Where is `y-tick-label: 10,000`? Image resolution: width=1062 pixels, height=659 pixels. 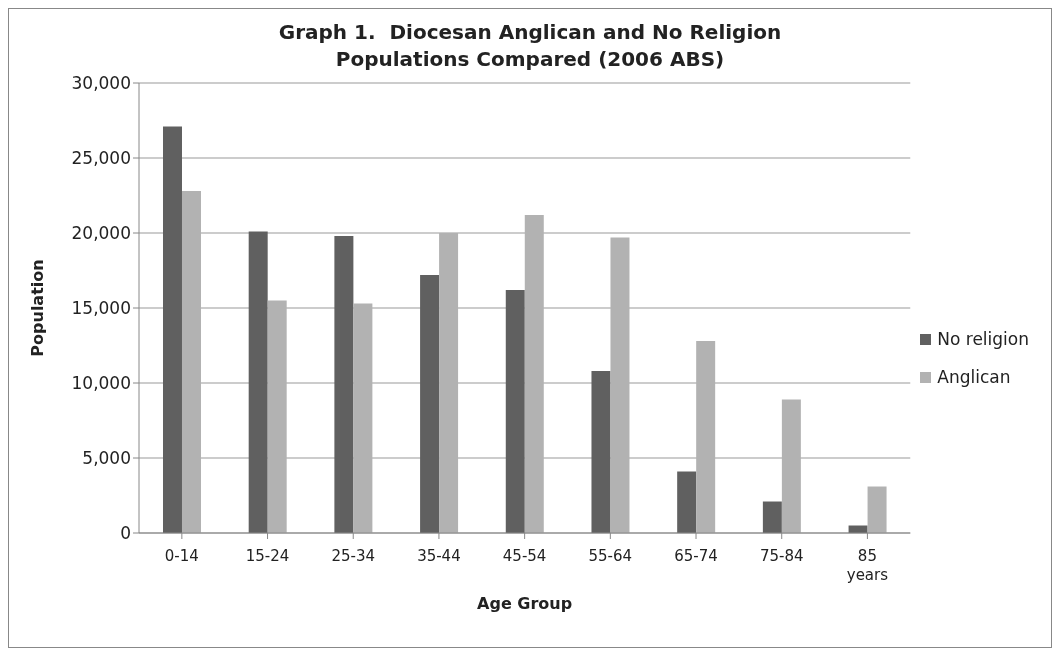 y-tick-label: 10,000 is located at coordinates (101, 383).